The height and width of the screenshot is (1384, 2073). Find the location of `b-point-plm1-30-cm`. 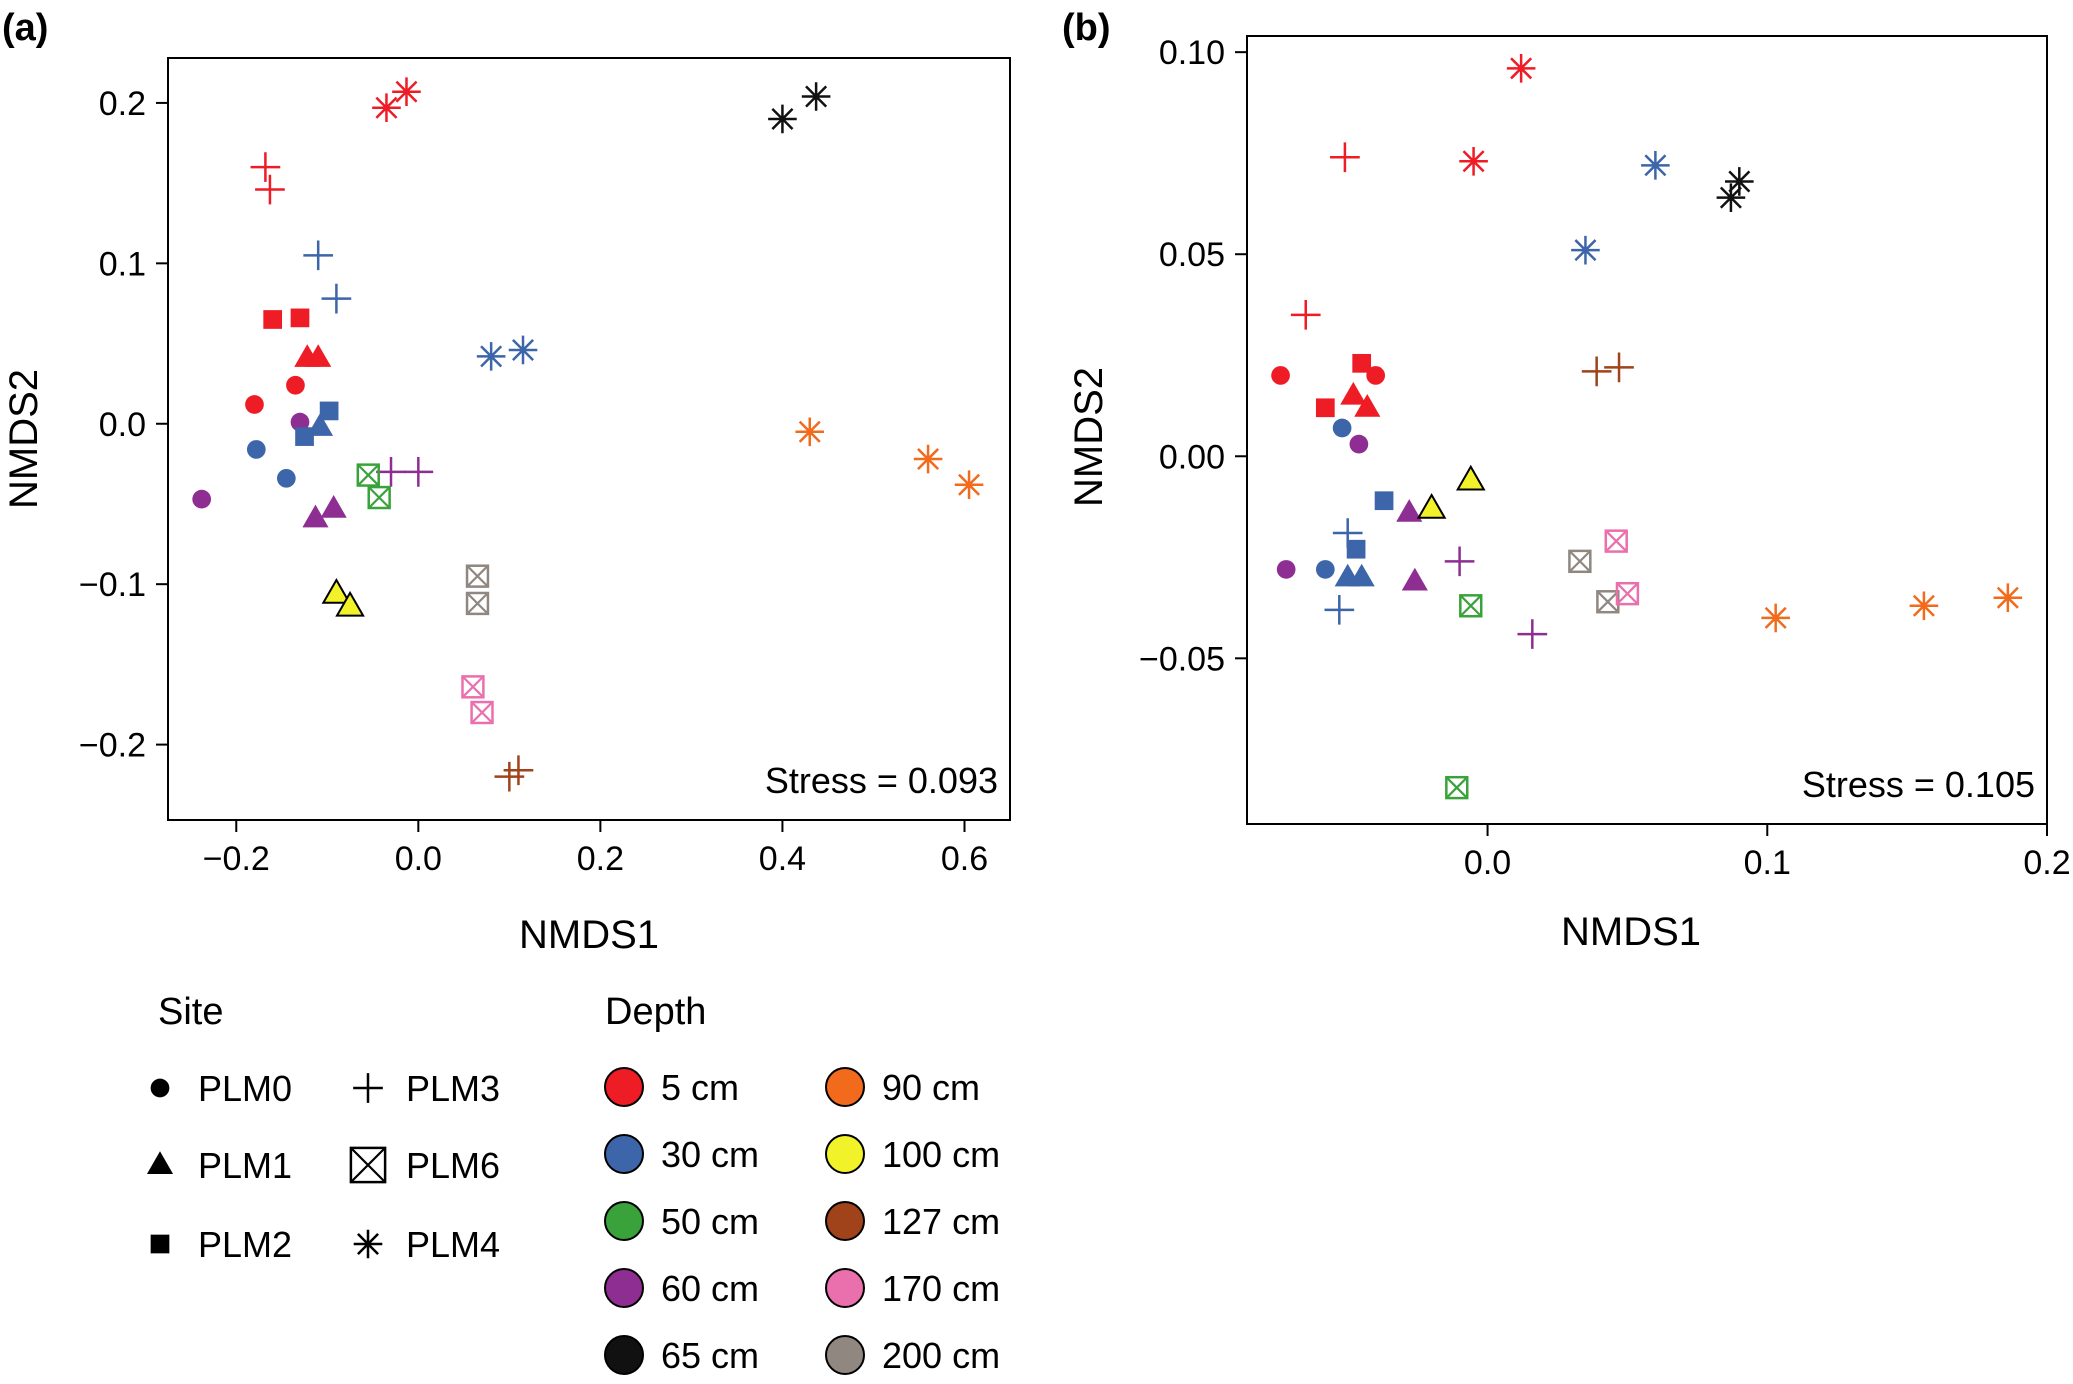

b-point-plm1-30-cm is located at coordinates (1361, 575).